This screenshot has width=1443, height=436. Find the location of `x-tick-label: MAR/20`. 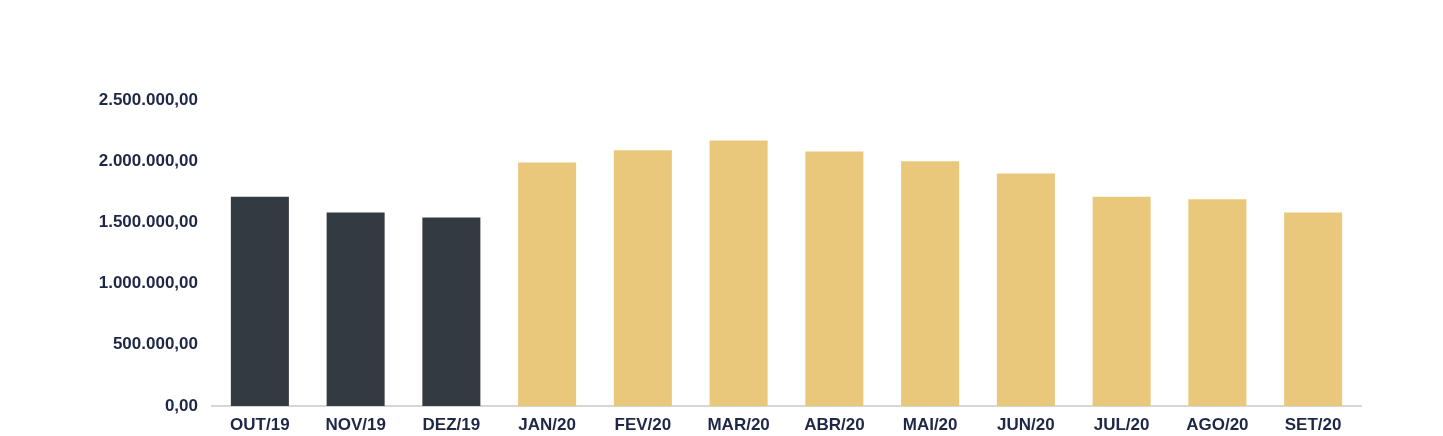

x-tick-label: MAR/20 is located at coordinates (738, 424).